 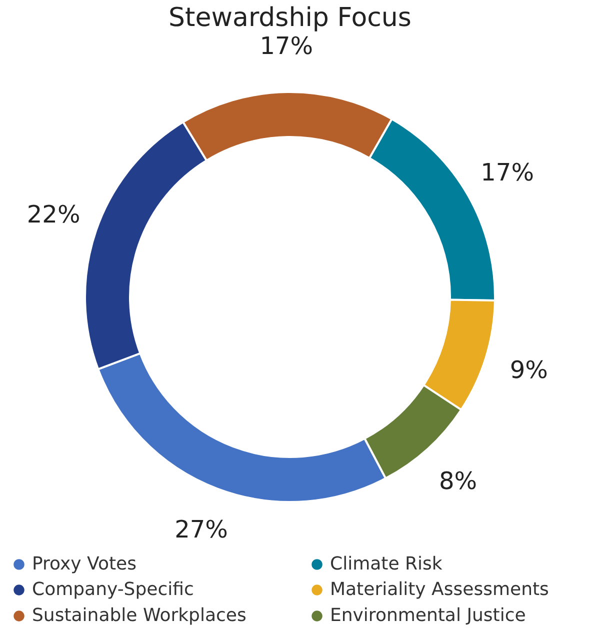 What do you see at coordinates (53, 214) in the screenshot?
I see `data-label: 22%` at bounding box center [53, 214].